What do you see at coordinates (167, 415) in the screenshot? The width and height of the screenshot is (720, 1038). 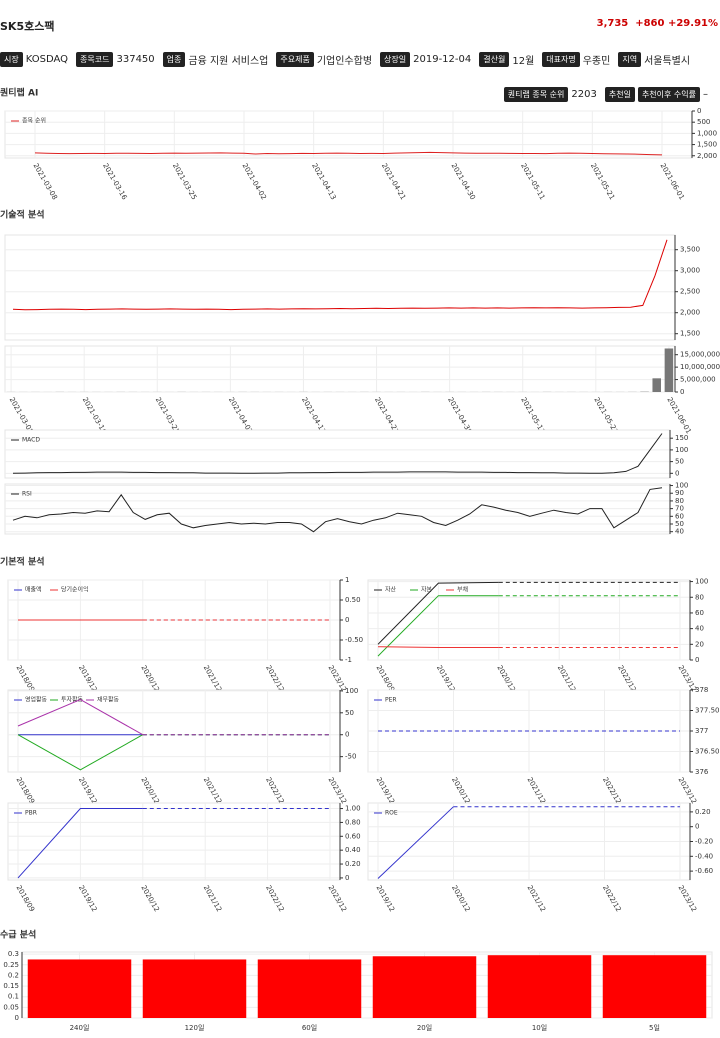 I see `x-tick-label: 2021-03-25` at bounding box center [167, 415].